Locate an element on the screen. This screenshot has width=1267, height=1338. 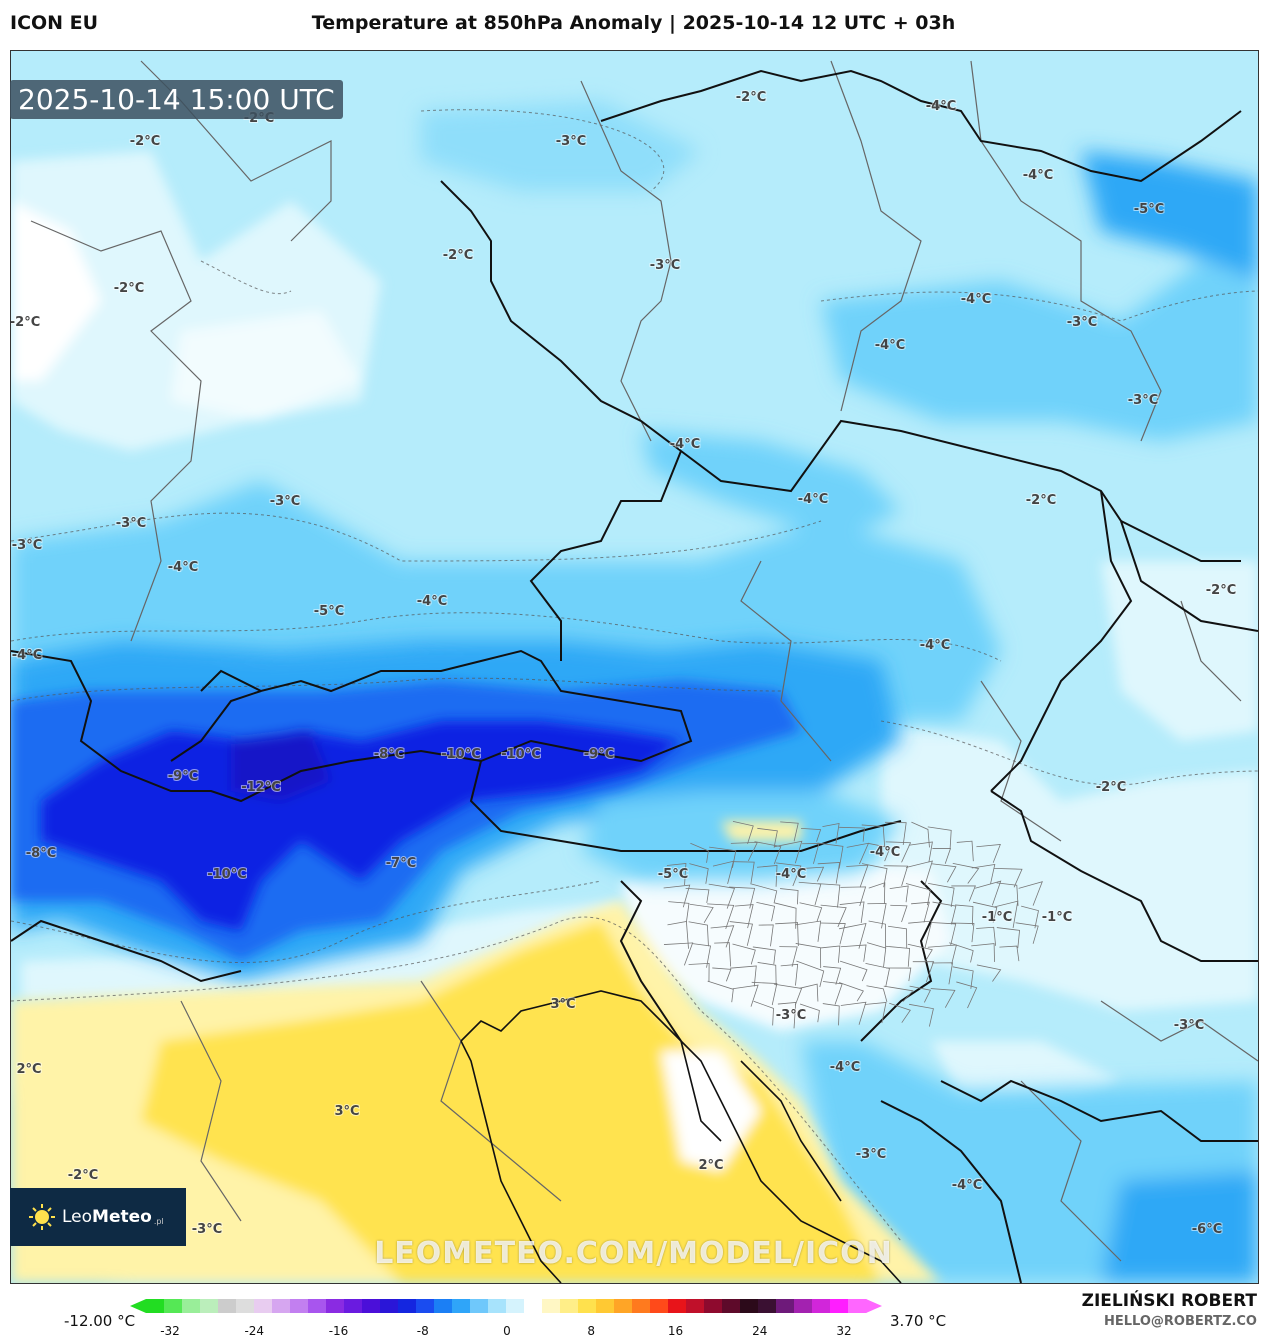
colorbar-tick-label: -24 is located at coordinates (254, 1331).